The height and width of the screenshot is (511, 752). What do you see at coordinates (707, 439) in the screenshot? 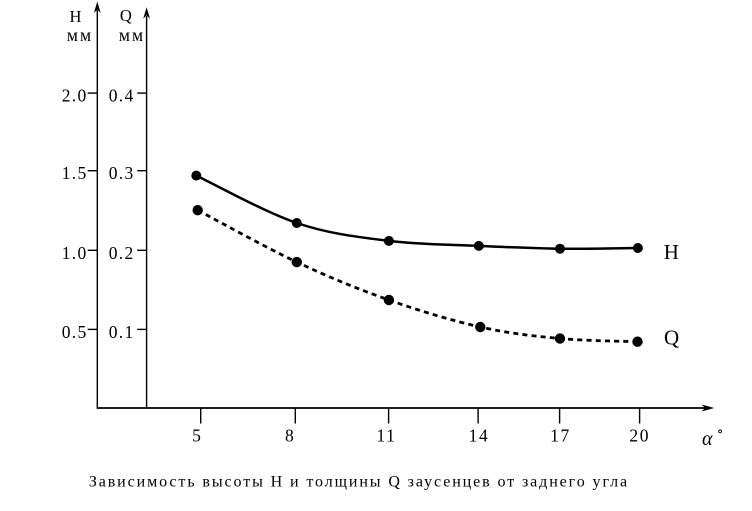
I see `svg-text: α` at bounding box center [707, 439].